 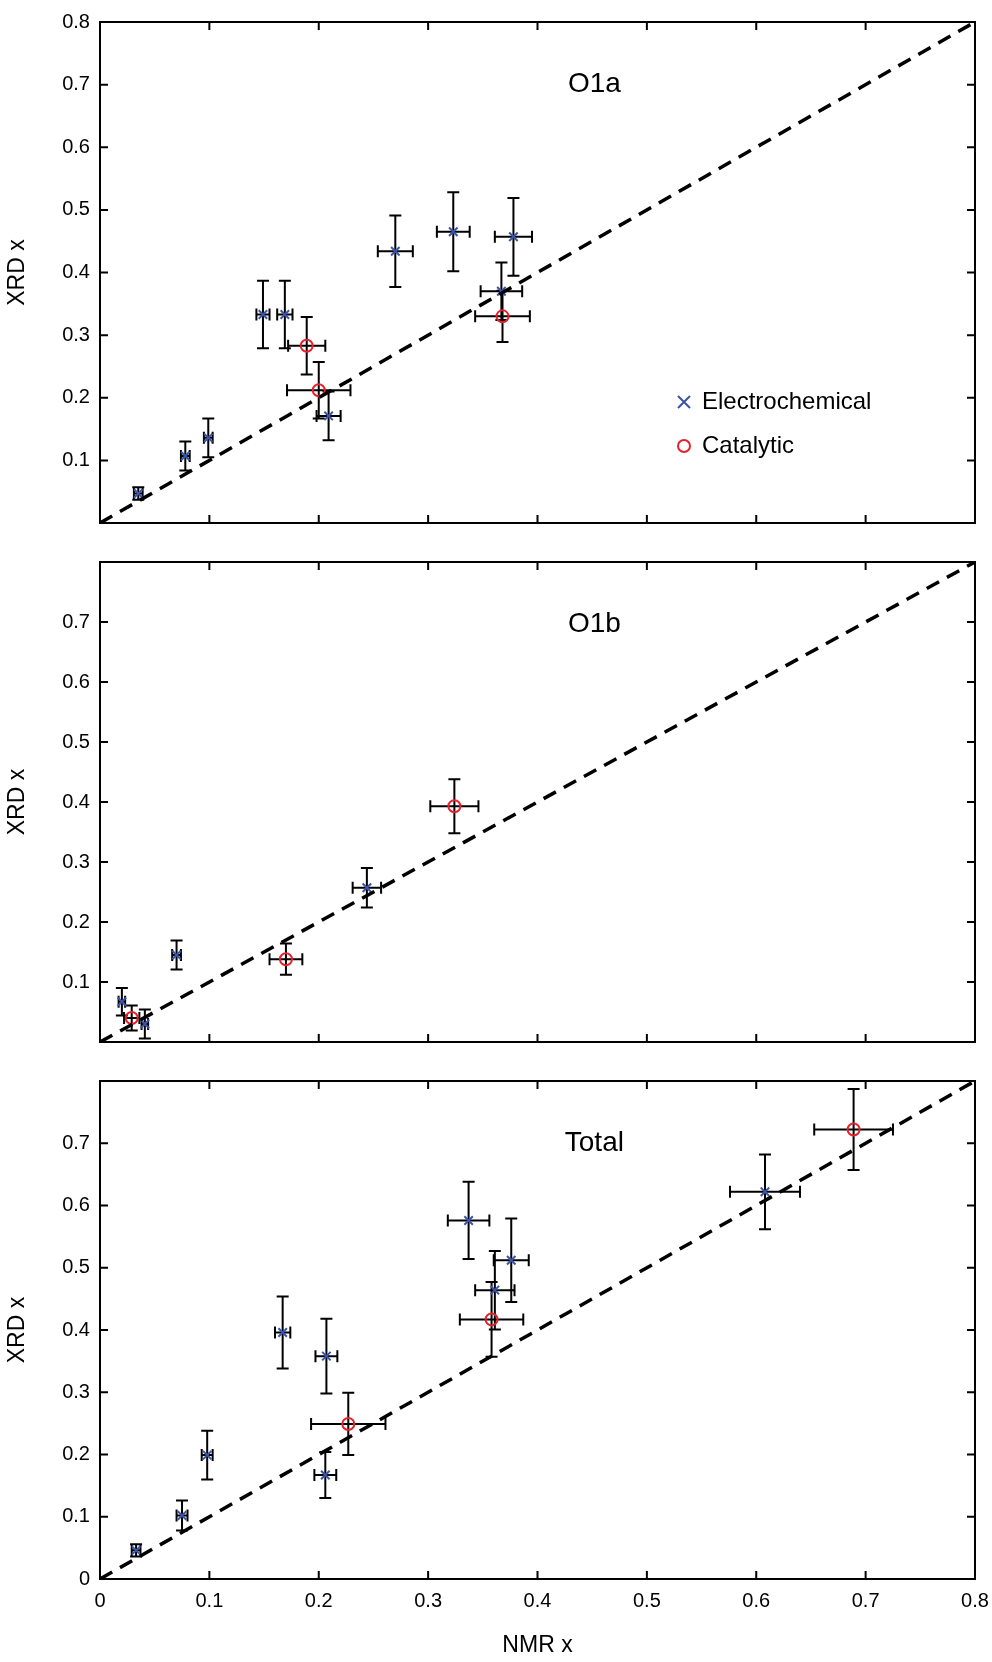 What do you see at coordinates (594, 82) in the screenshot?
I see `text: O1a` at bounding box center [594, 82].